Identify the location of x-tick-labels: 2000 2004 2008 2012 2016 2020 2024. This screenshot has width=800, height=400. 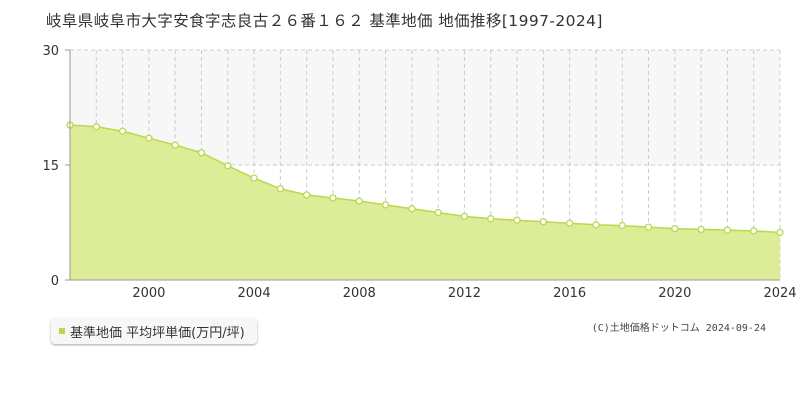
(464, 293).